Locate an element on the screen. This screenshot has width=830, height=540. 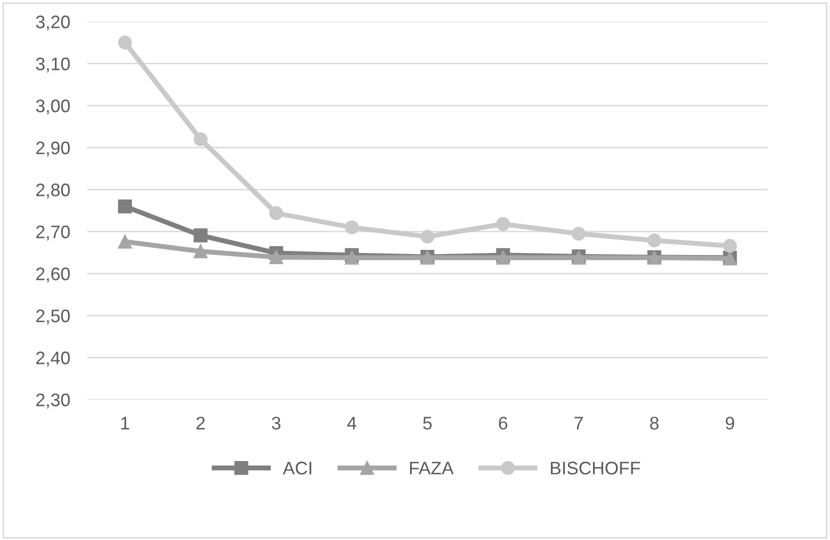
y-tick-label: 3,00 is located at coordinates (53, 107).